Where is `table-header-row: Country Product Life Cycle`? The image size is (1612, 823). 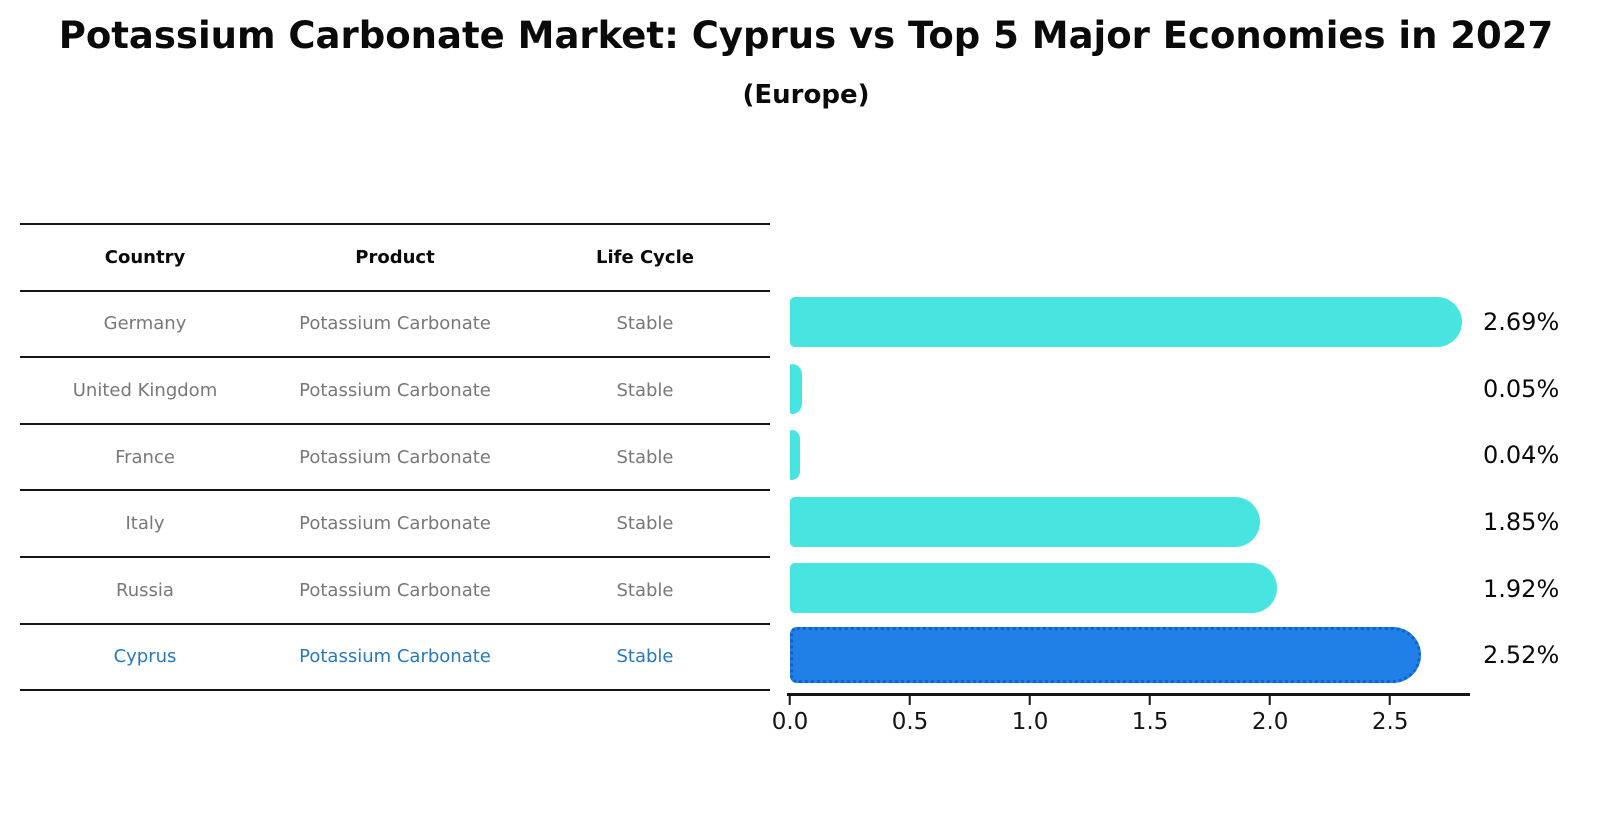
table-header-row: Country Product Life Cycle is located at coordinates (395, 258).